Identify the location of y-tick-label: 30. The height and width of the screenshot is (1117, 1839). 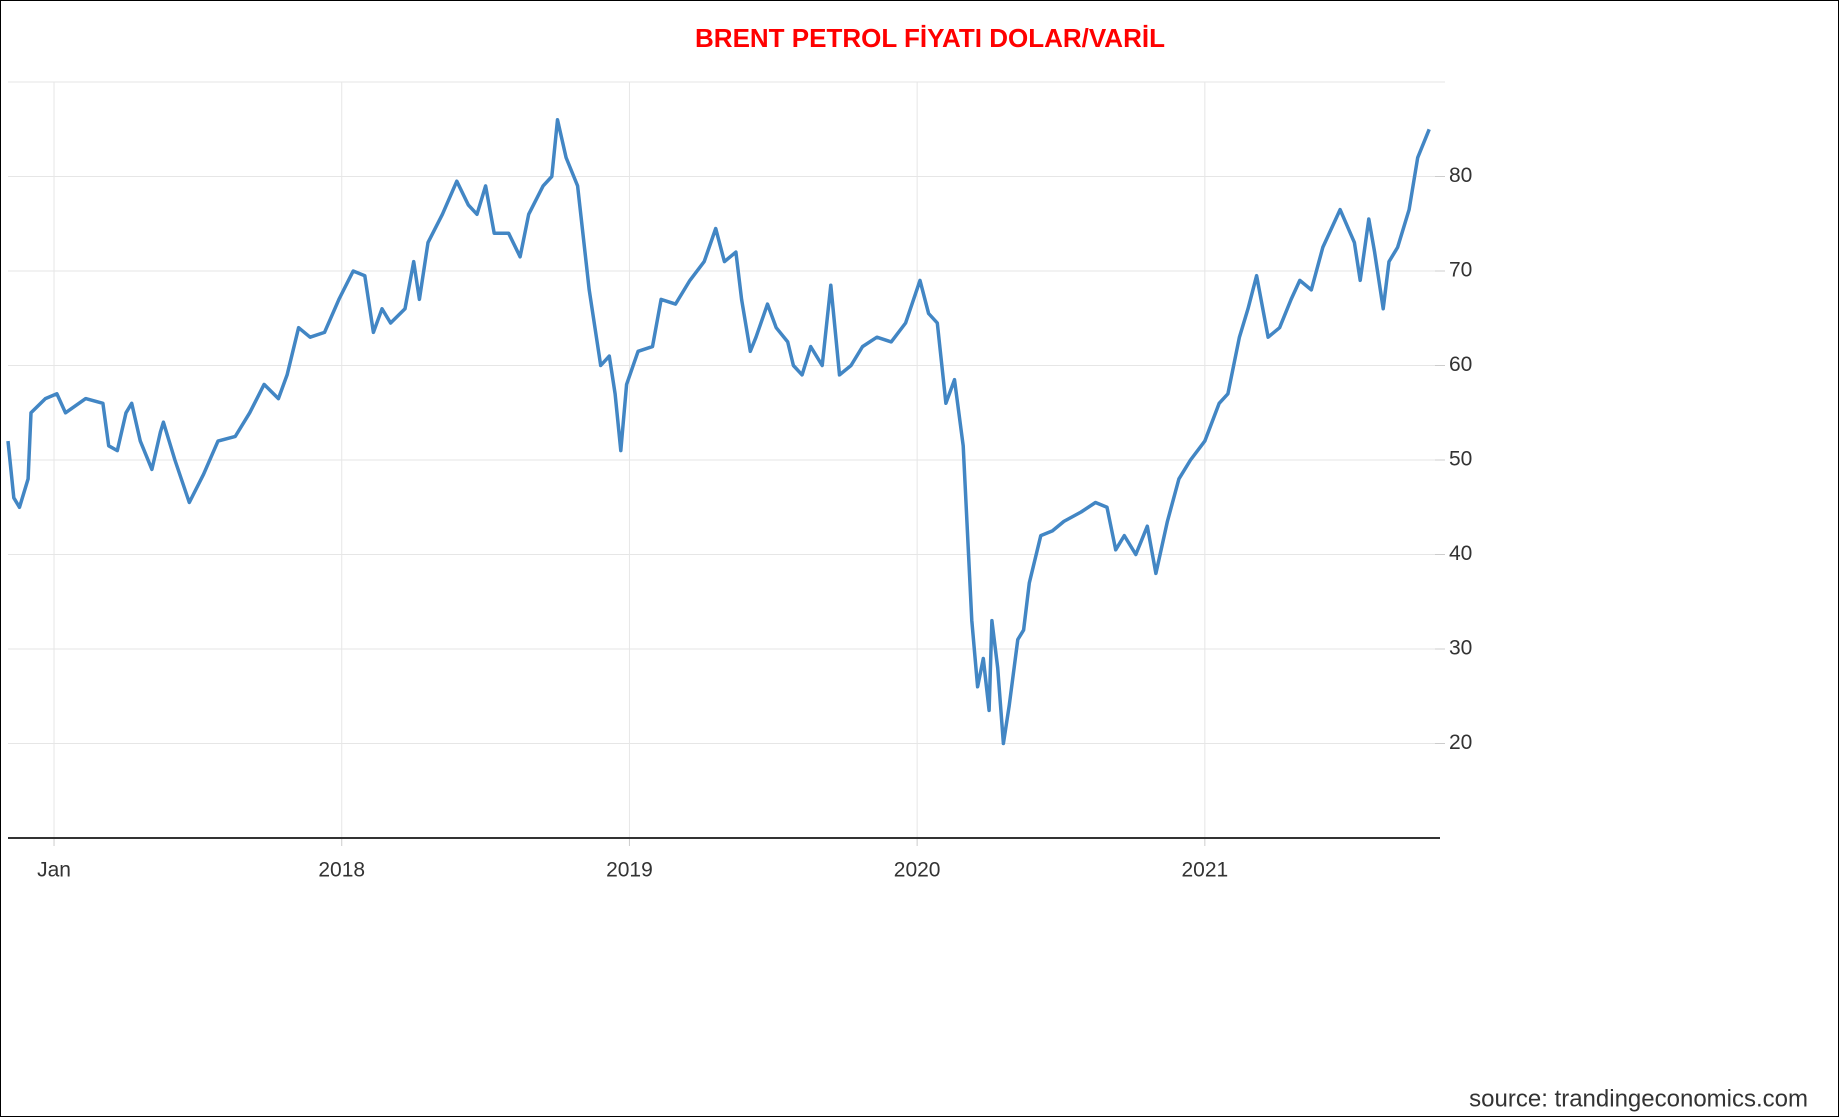
(1460, 648).